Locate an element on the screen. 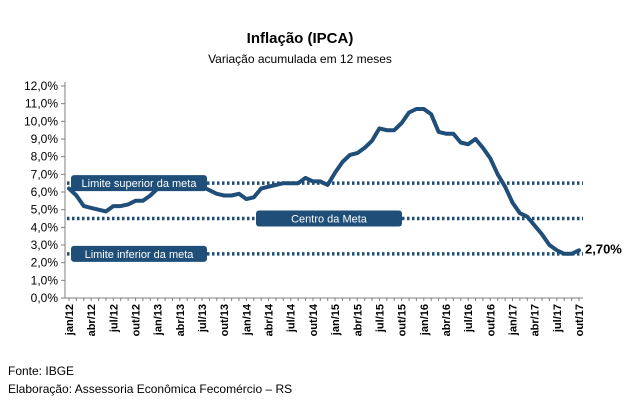  reference-label: Limite superior da meta is located at coordinates (140, 184).